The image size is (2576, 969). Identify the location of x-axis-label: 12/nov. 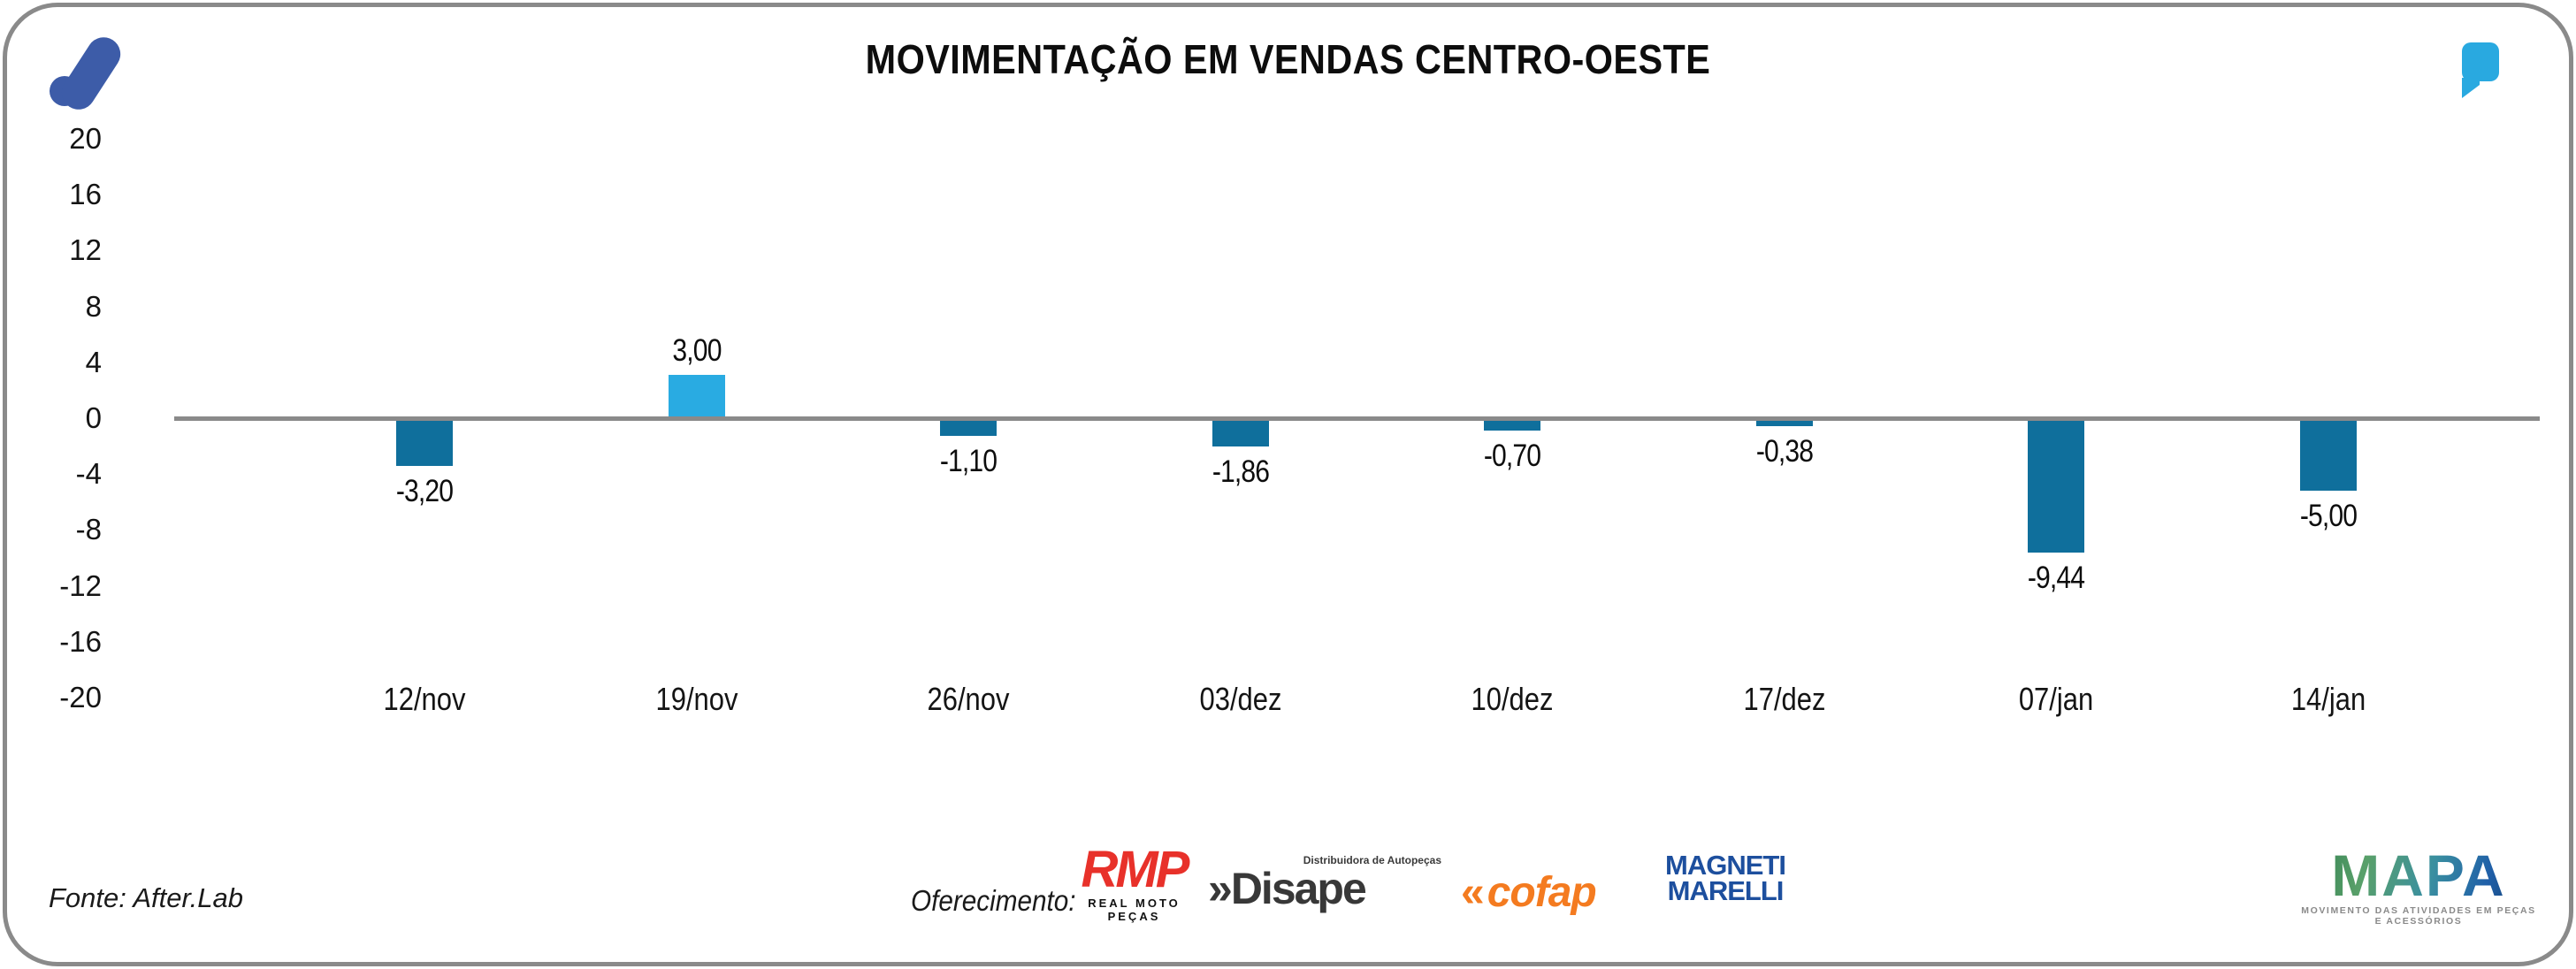
(424, 699).